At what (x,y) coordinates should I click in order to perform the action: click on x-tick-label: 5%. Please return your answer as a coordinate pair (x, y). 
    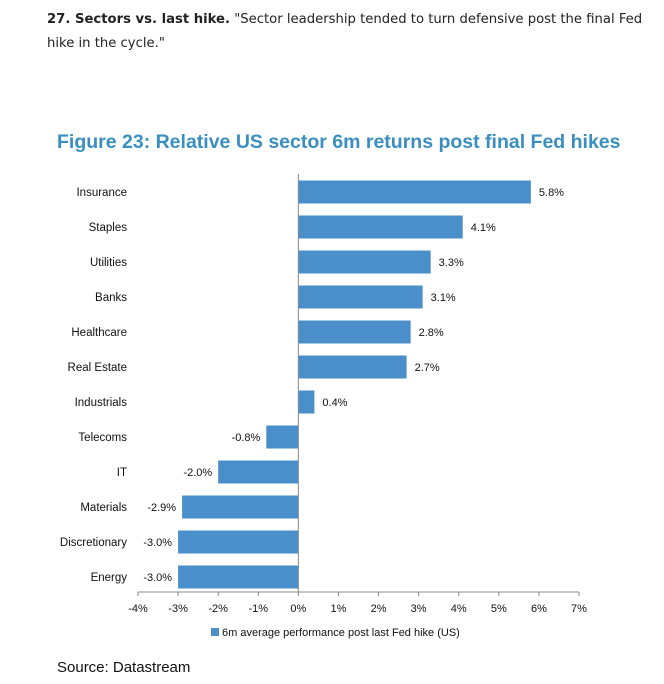
    Looking at the image, I should click on (499, 609).